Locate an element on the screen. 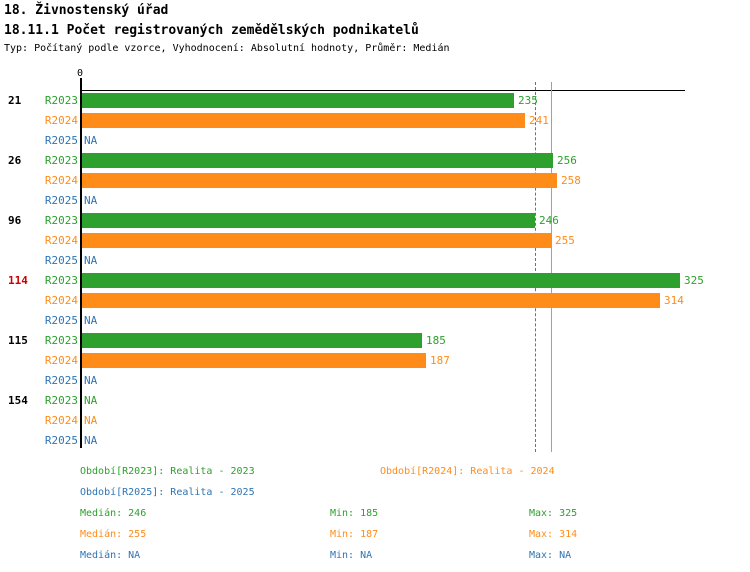 This screenshot has width=750, height=572. median-line-r2023 is located at coordinates (535, 267).